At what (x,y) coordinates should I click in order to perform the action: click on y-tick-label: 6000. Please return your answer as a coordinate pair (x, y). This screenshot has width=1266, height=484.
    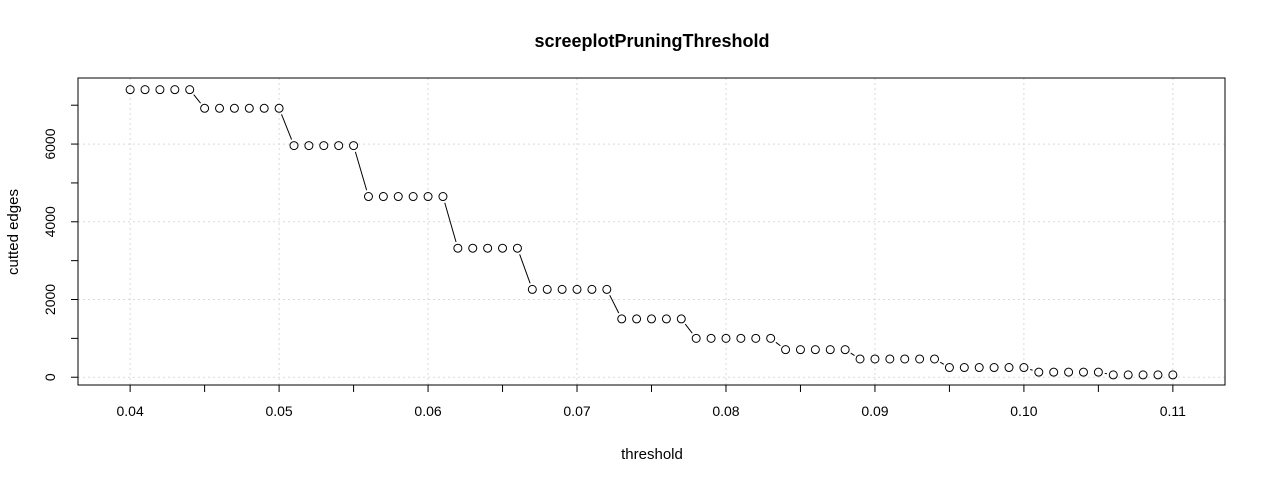
    Looking at the image, I should click on (50, 143).